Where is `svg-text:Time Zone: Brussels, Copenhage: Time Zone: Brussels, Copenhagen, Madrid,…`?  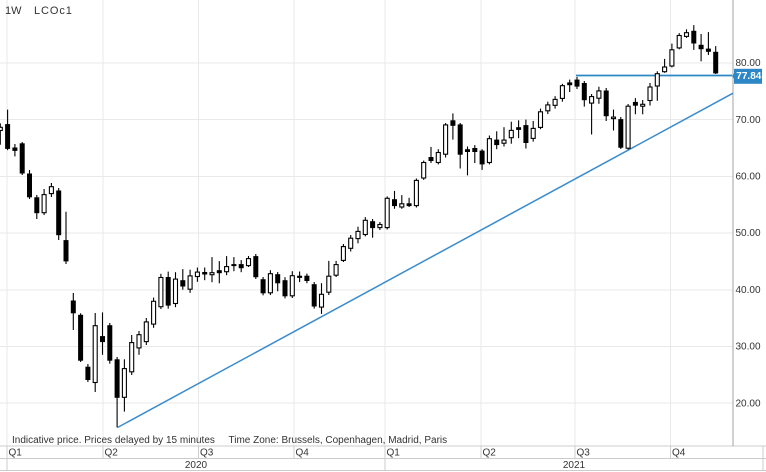
svg-text:Time Zone: Brussels, Copenhage: Time Zone: Brussels, Copenhagen, Madrid,… is located at coordinates (338, 440).